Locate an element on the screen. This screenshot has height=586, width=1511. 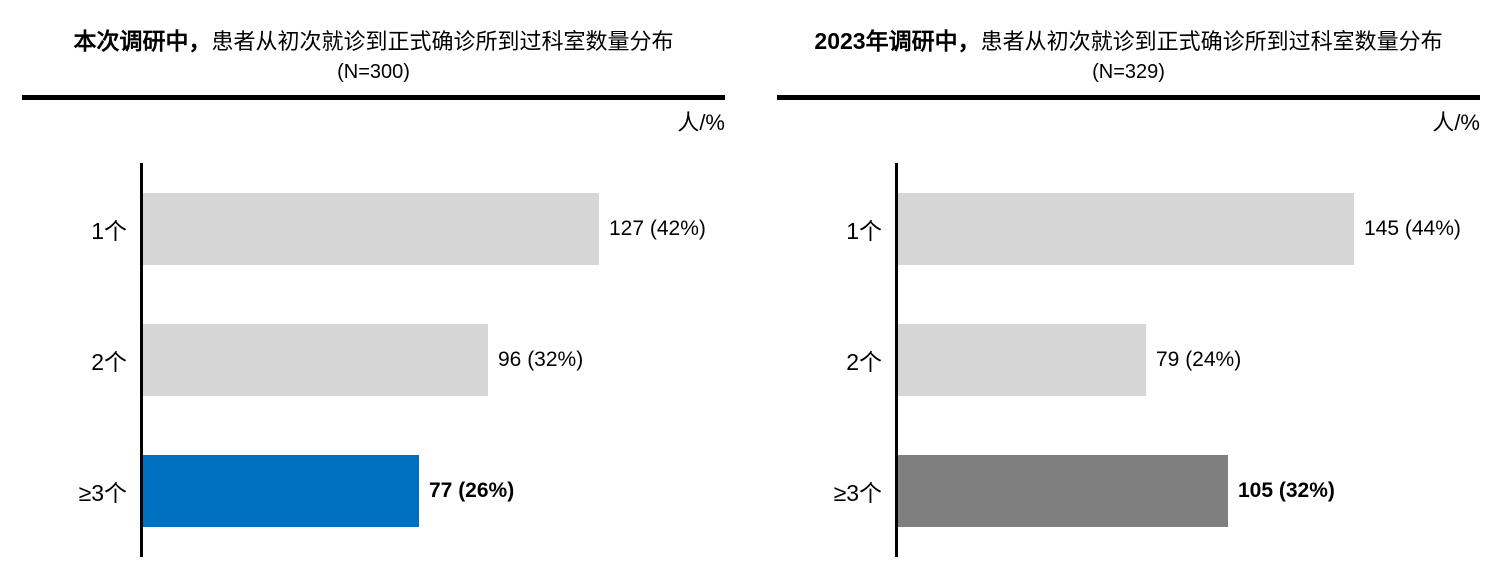
bar-row: 1个 145 (44%) is located at coordinates (1128, 228).